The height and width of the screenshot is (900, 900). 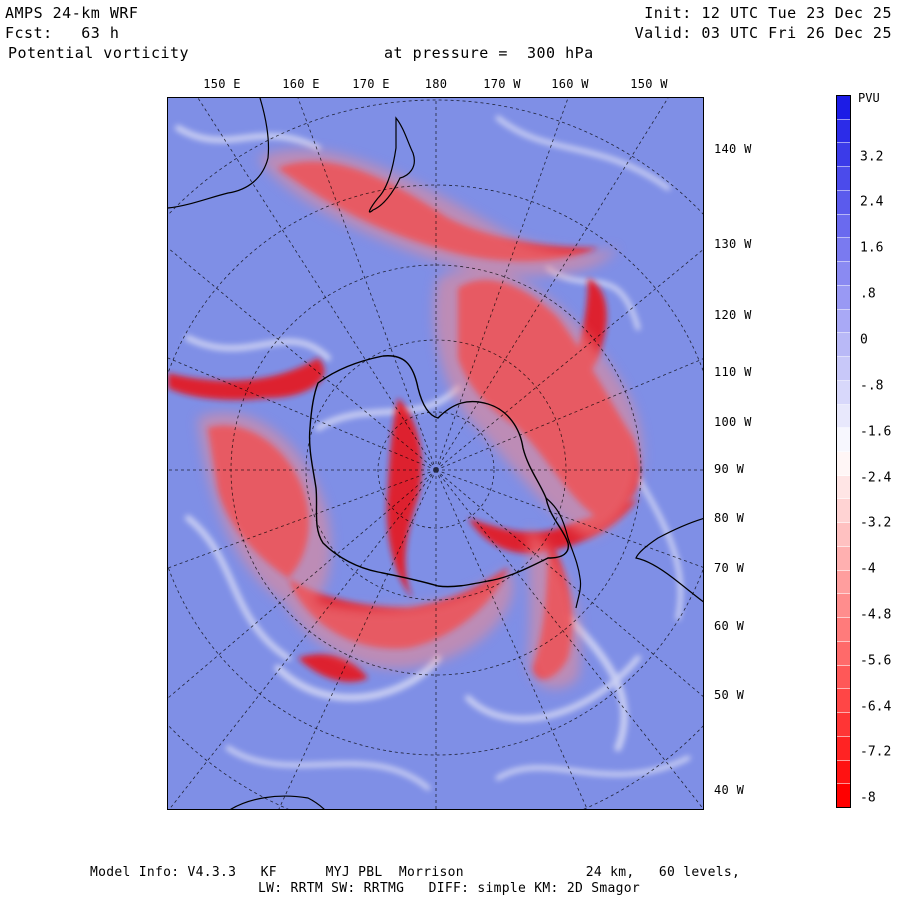 What do you see at coordinates (876, 523) in the screenshot?
I see `colorbar-label-neg3.2: -3.2` at bounding box center [876, 523].